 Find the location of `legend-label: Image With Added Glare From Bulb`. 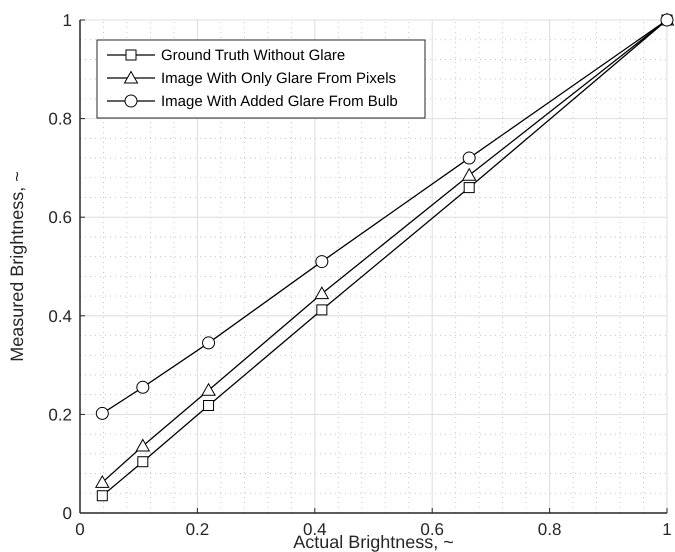

legend-label: Image With Added Glare From Bulb is located at coordinates (279, 101).